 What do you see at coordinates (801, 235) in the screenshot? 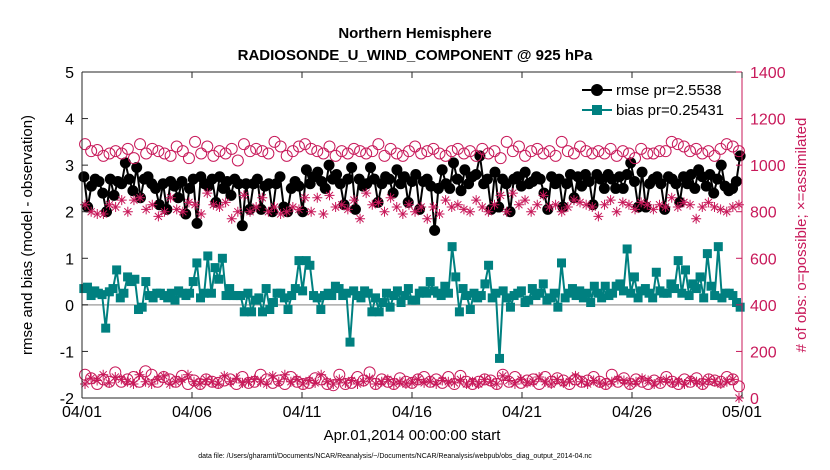
I see `y-right-axis-label: # of obs: o=possible; ×=assimilated` at bounding box center [801, 235].